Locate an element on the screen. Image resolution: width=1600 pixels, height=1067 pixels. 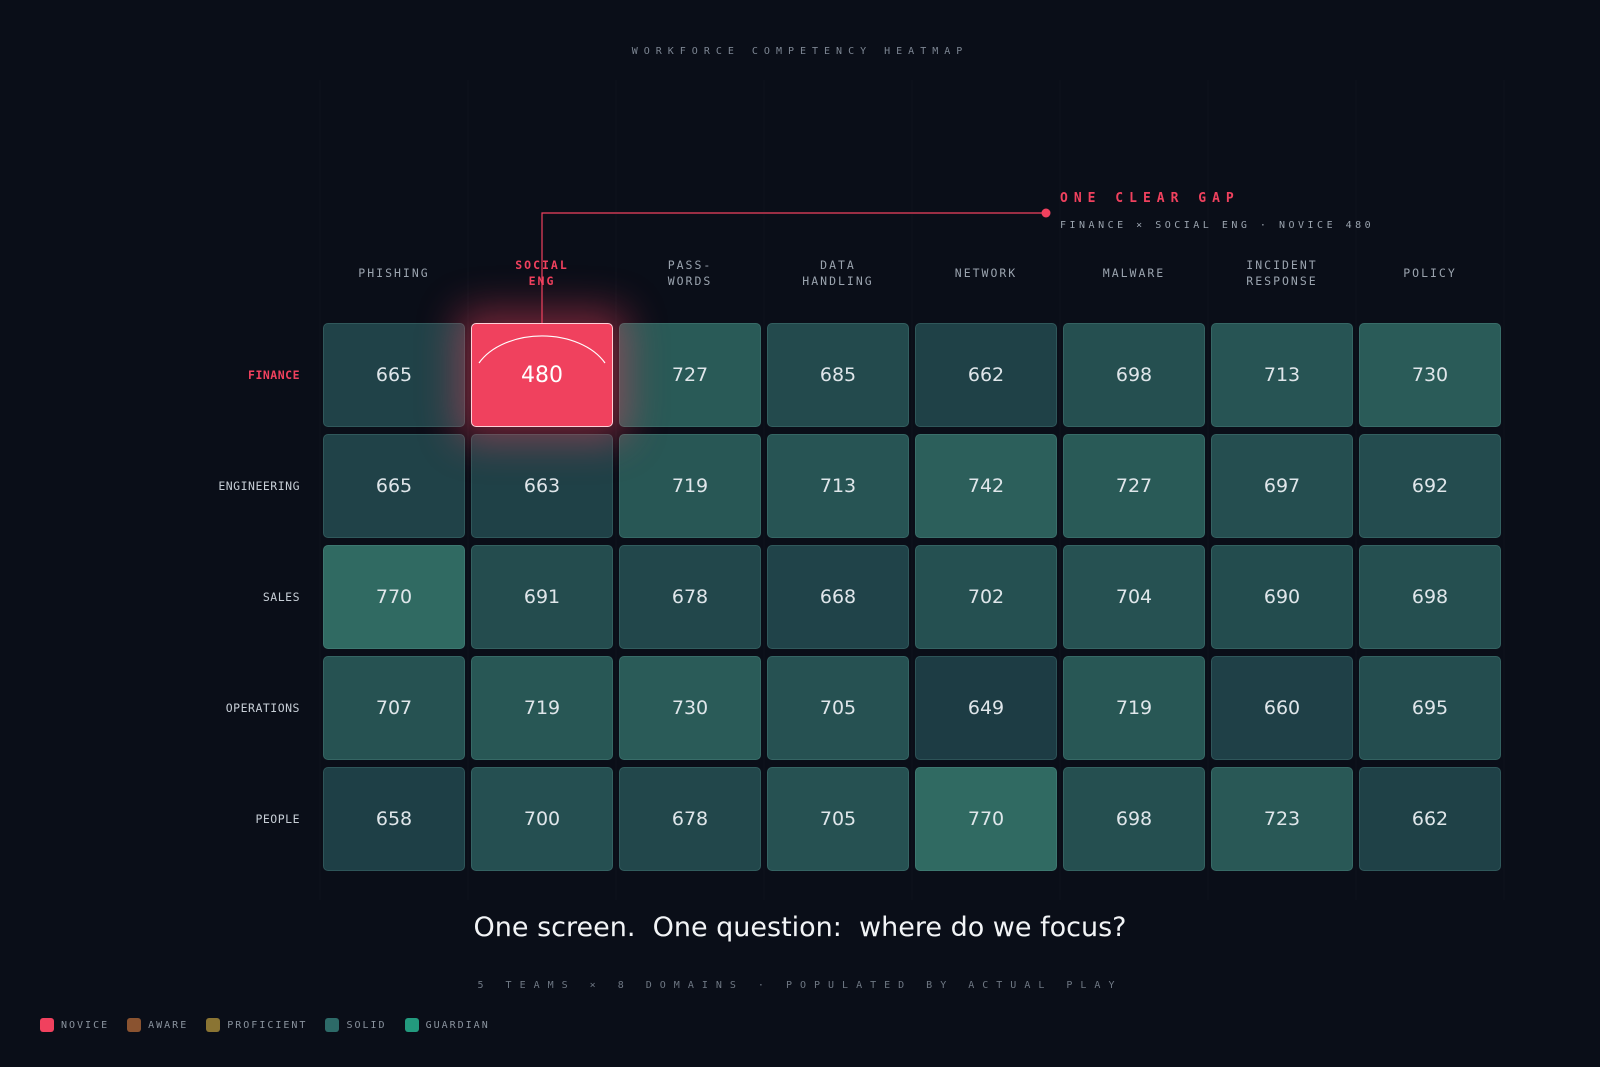
column-label: SOCIAL ENG is located at coordinates (542, 273).